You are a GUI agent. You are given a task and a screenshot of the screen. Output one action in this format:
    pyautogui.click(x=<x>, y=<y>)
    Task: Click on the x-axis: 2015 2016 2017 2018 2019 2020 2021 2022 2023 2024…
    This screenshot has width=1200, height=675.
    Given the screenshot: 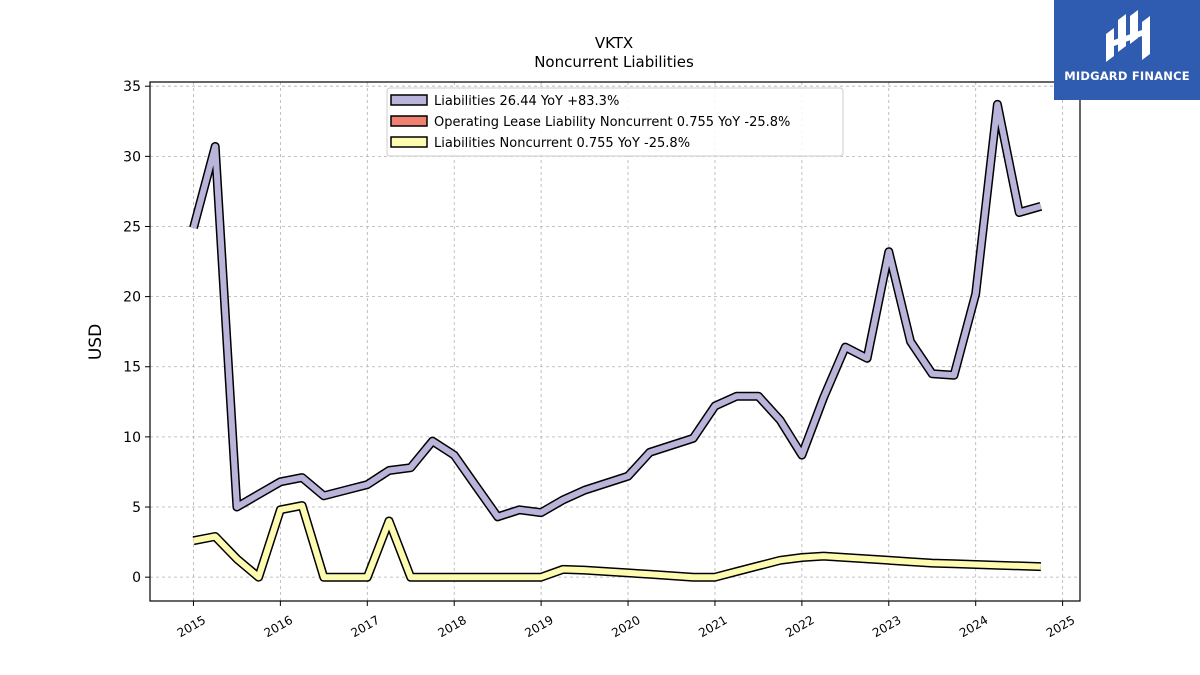 What is the action you would take?
    pyautogui.click(x=626, y=620)
    